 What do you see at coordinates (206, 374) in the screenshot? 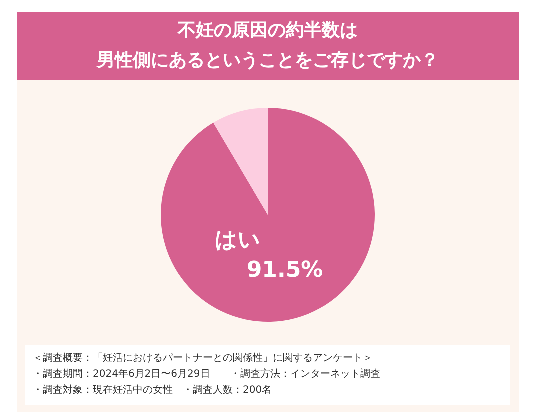
I see `text: ・調査期間：2024年6月2日〜6月29日 ・調査方法：インターネット調査` at bounding box center [206, 374].